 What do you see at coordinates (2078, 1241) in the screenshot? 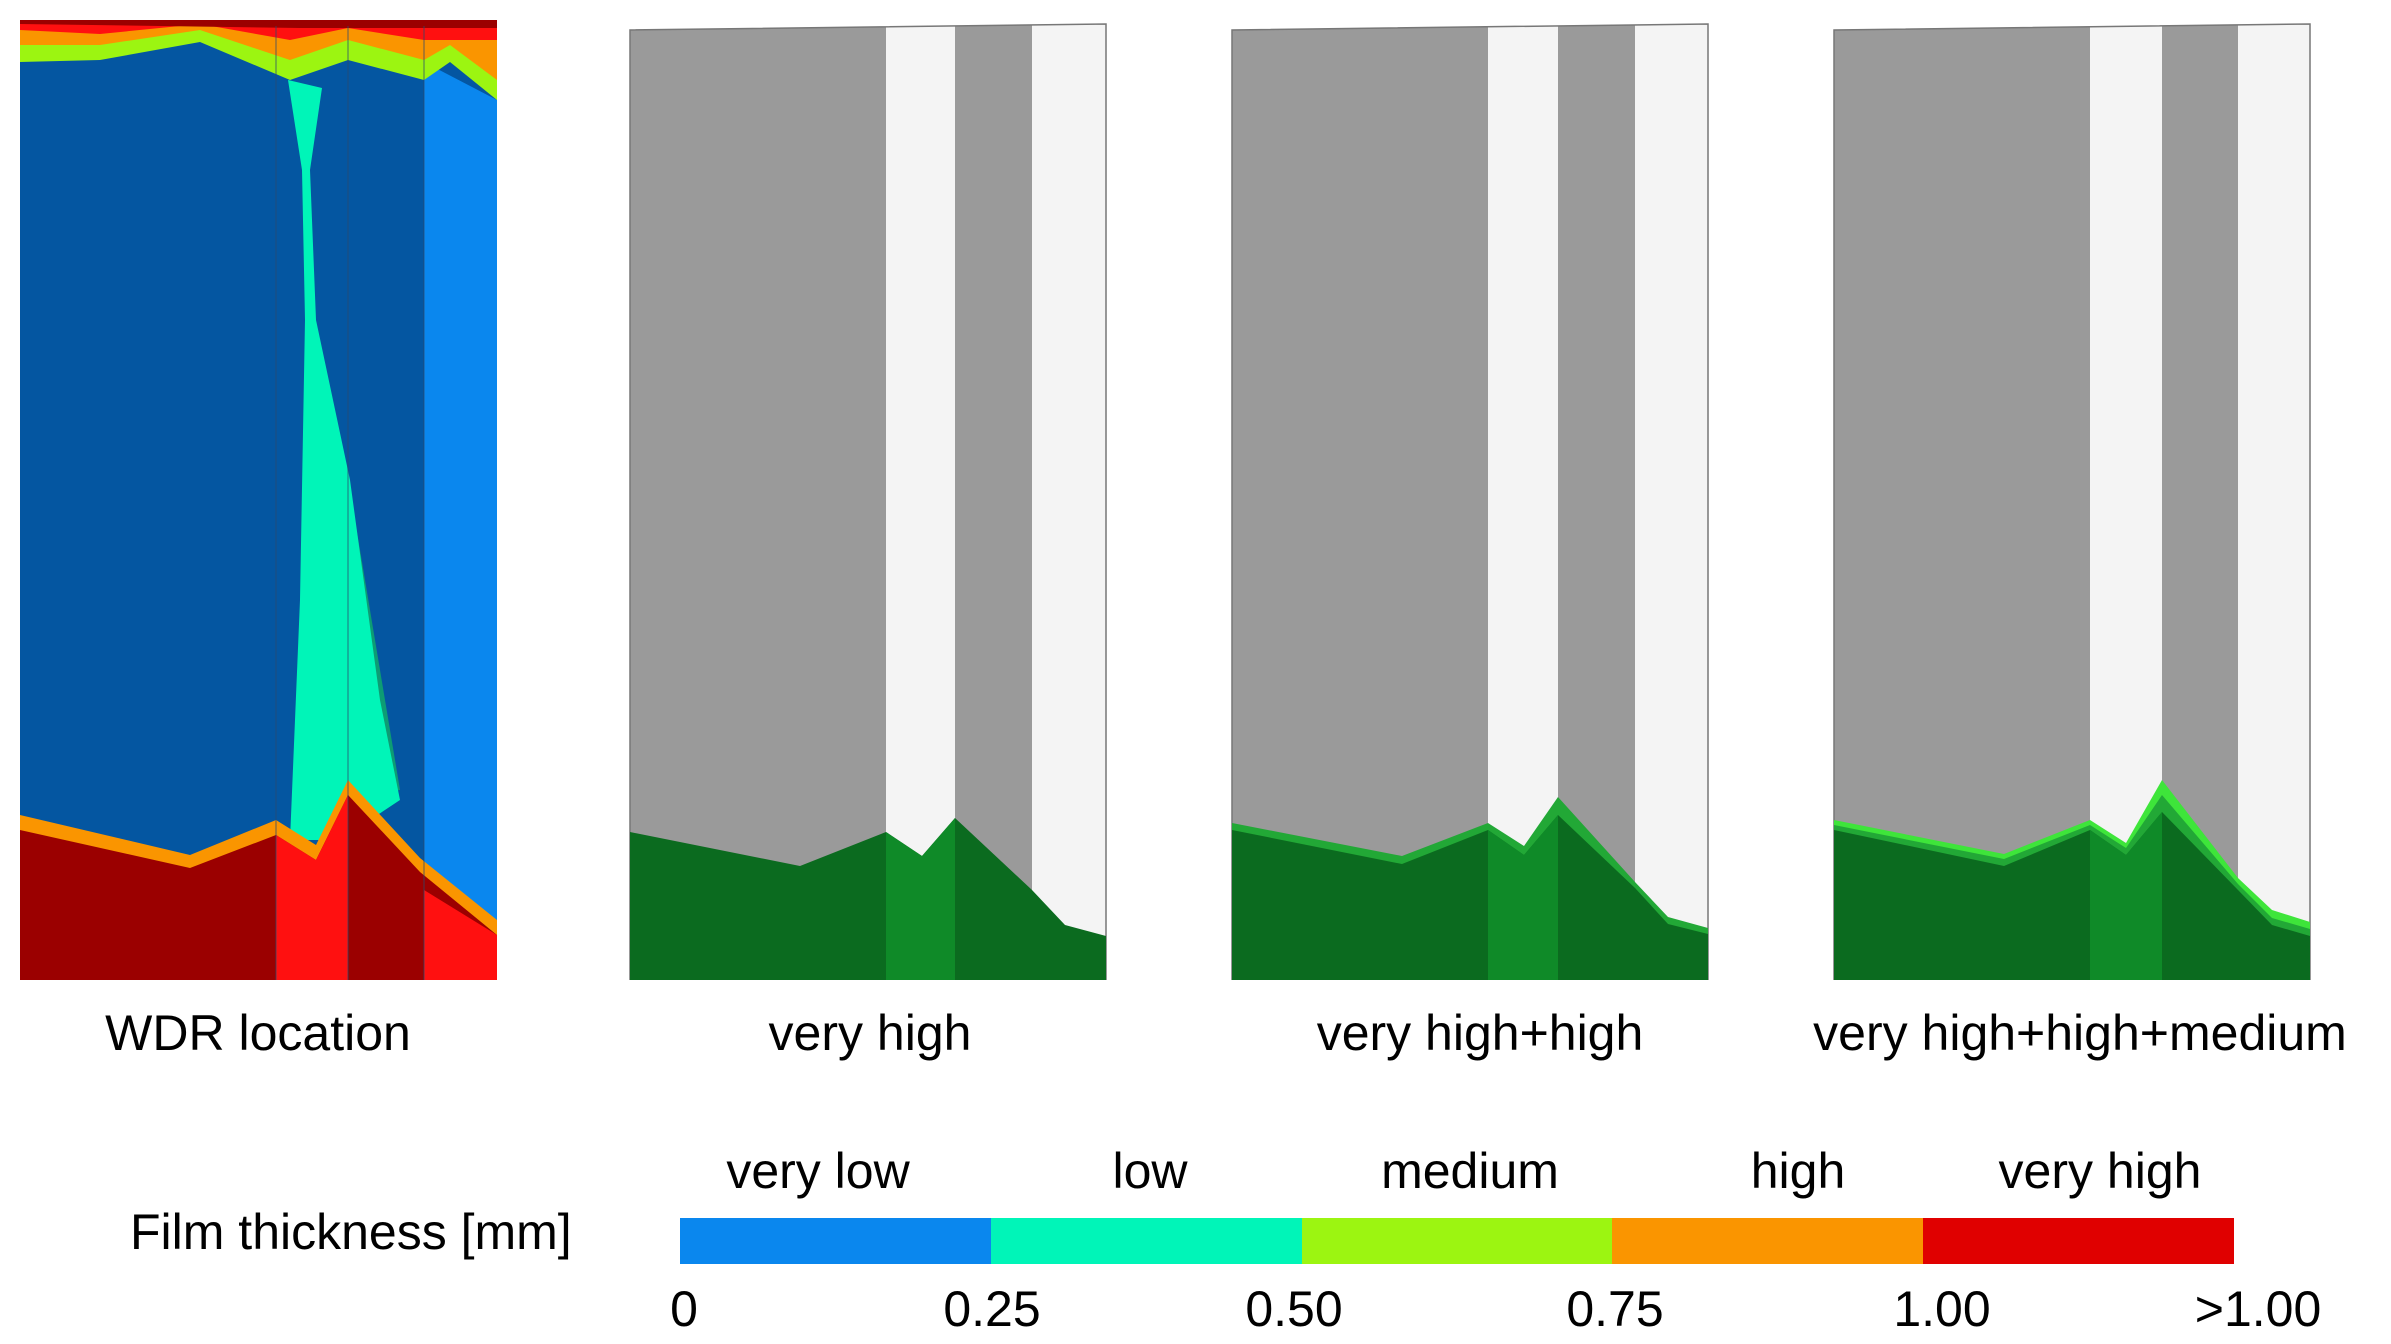
I see `colorbar-segment-very-high` at bounding box center [2078, 1241].